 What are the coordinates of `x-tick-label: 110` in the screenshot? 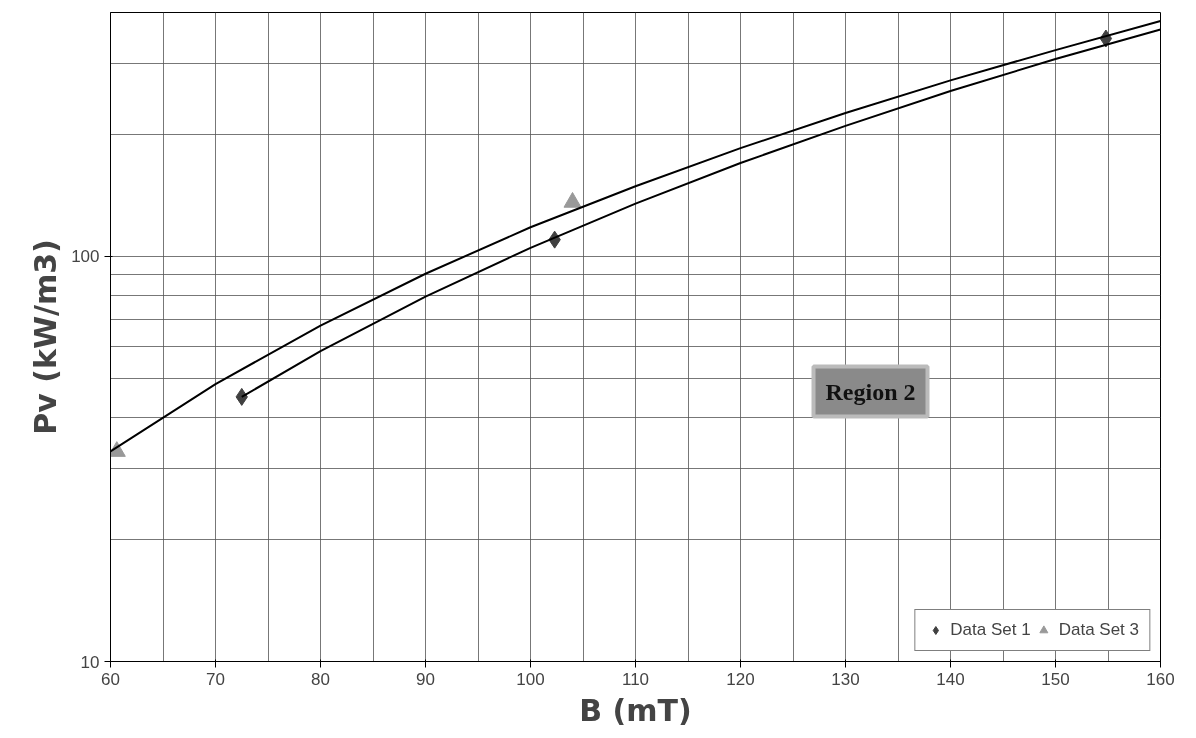 It's located at (635, 679).